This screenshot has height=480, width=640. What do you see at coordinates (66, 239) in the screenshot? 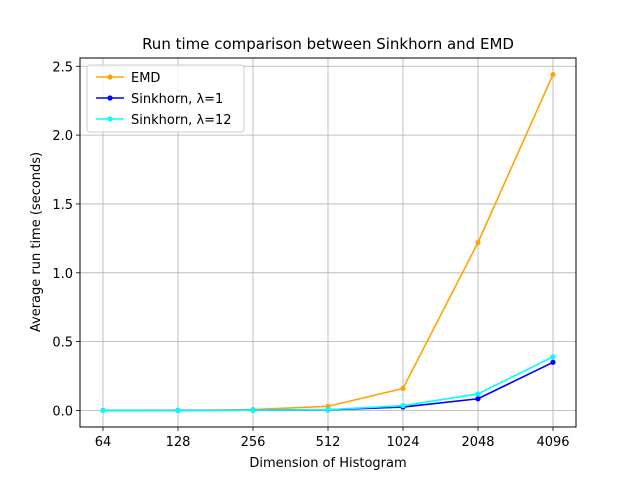
I see `y-axis-ticks: 0.0 0.5 1.0 1.5 2.0 2.5` at bounding box center [66, 239].